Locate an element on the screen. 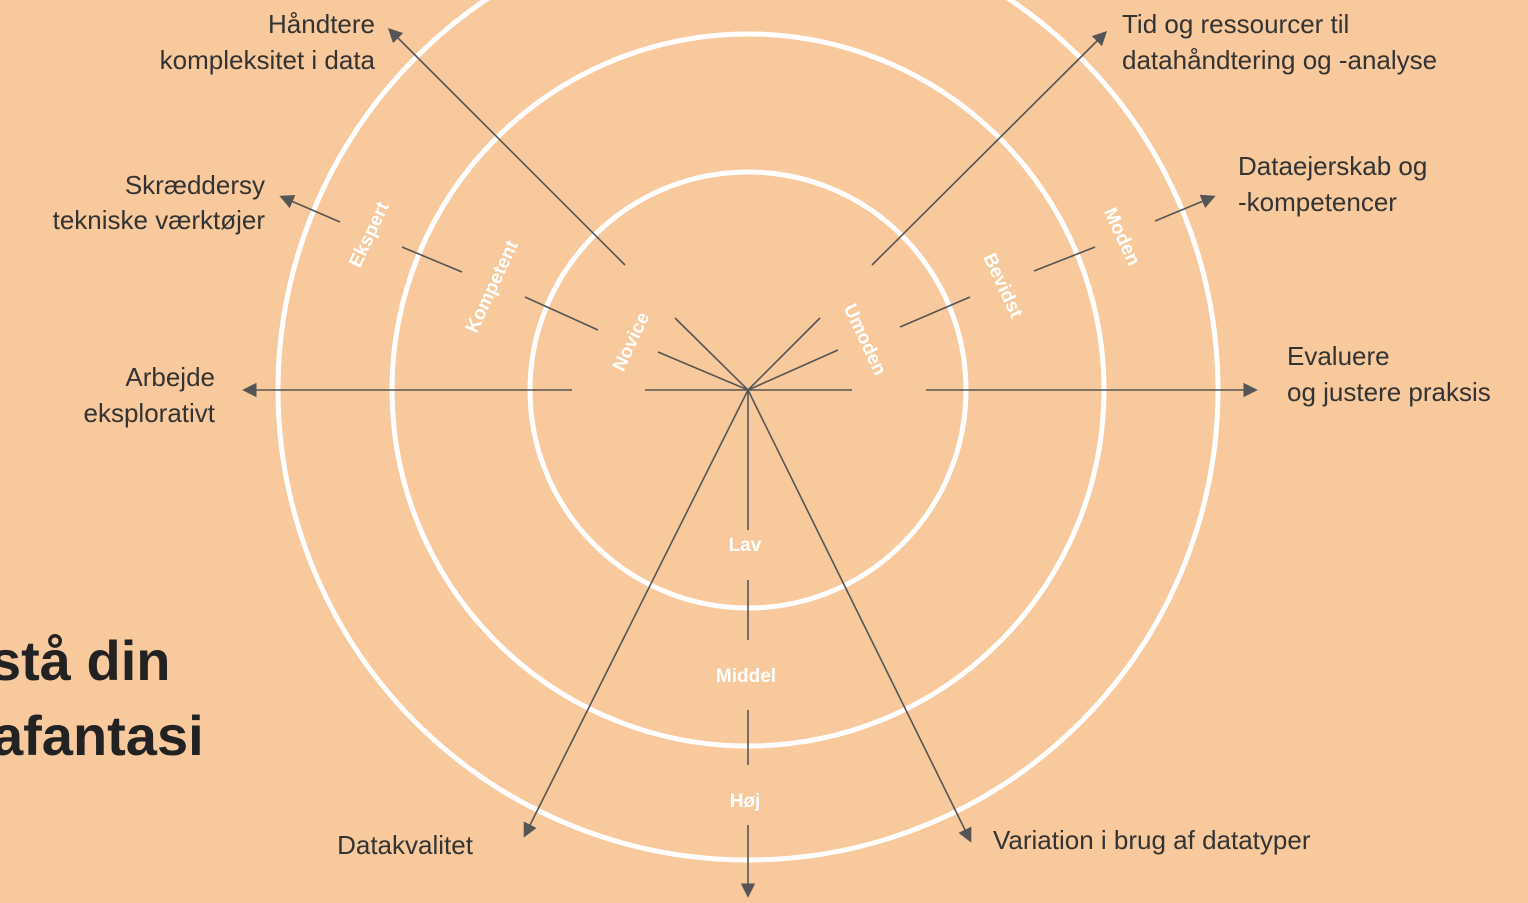  axis-label: Datakvalitet is located at coordinates (405, 845).